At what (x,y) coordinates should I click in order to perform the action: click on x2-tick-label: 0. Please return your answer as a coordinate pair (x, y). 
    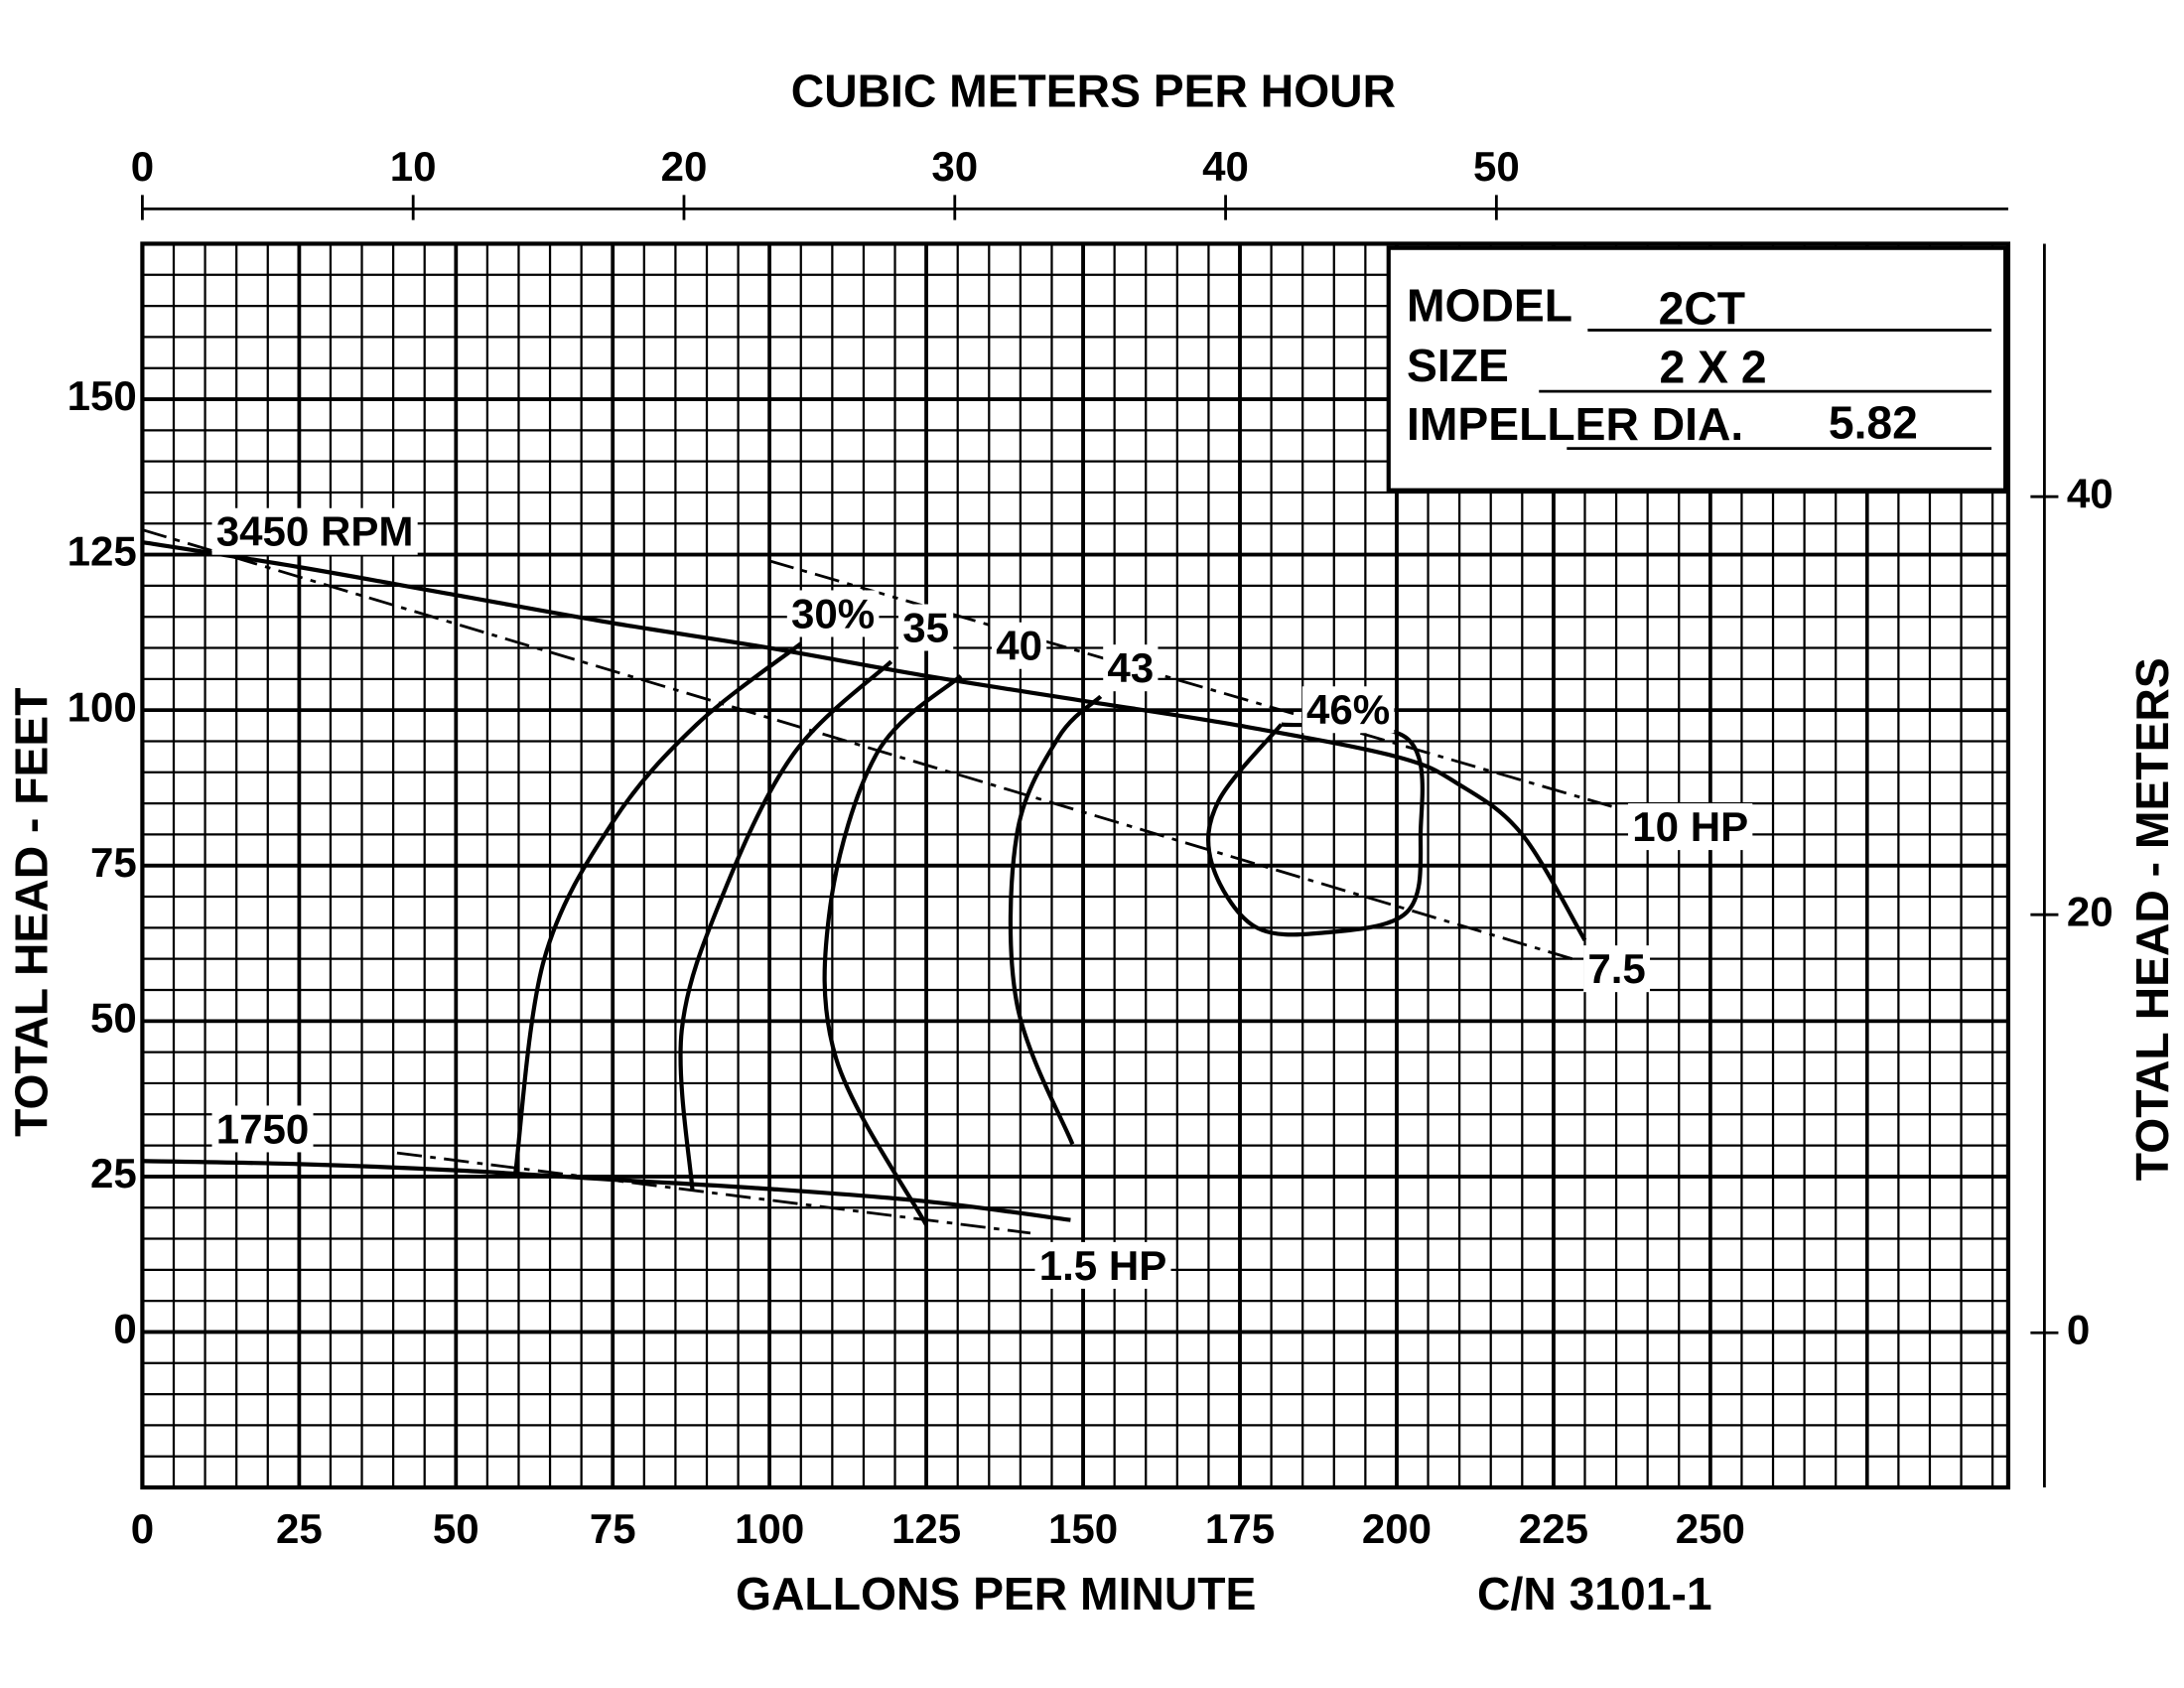
    Looking at the image, I should click on (142, 166).